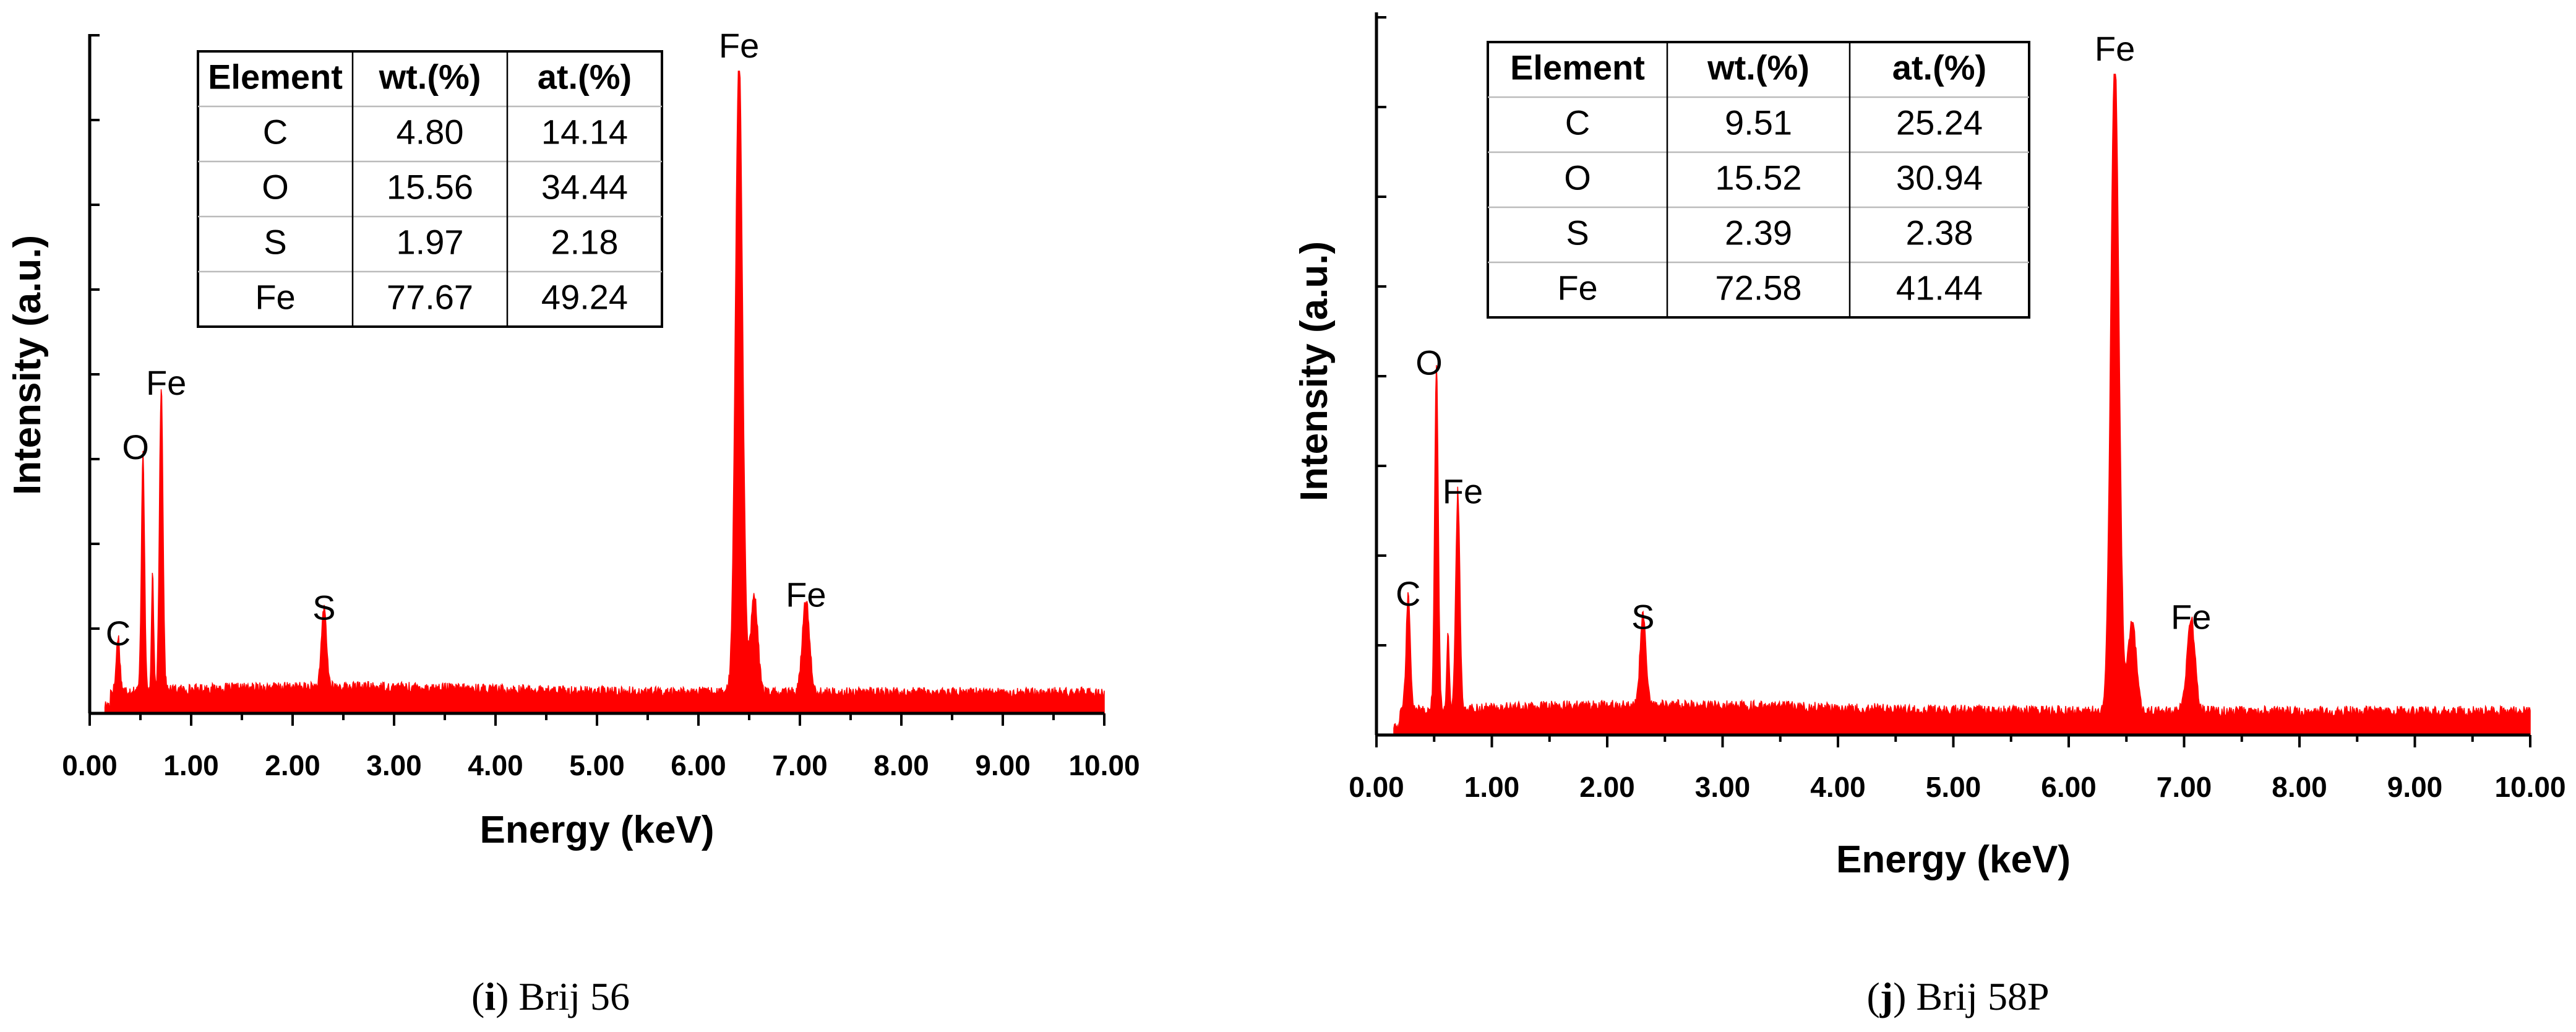 Image resolution: width=2576 pixels, height=1032 pixels. I want to click on table-cell: 34.44, so click(584, 187).